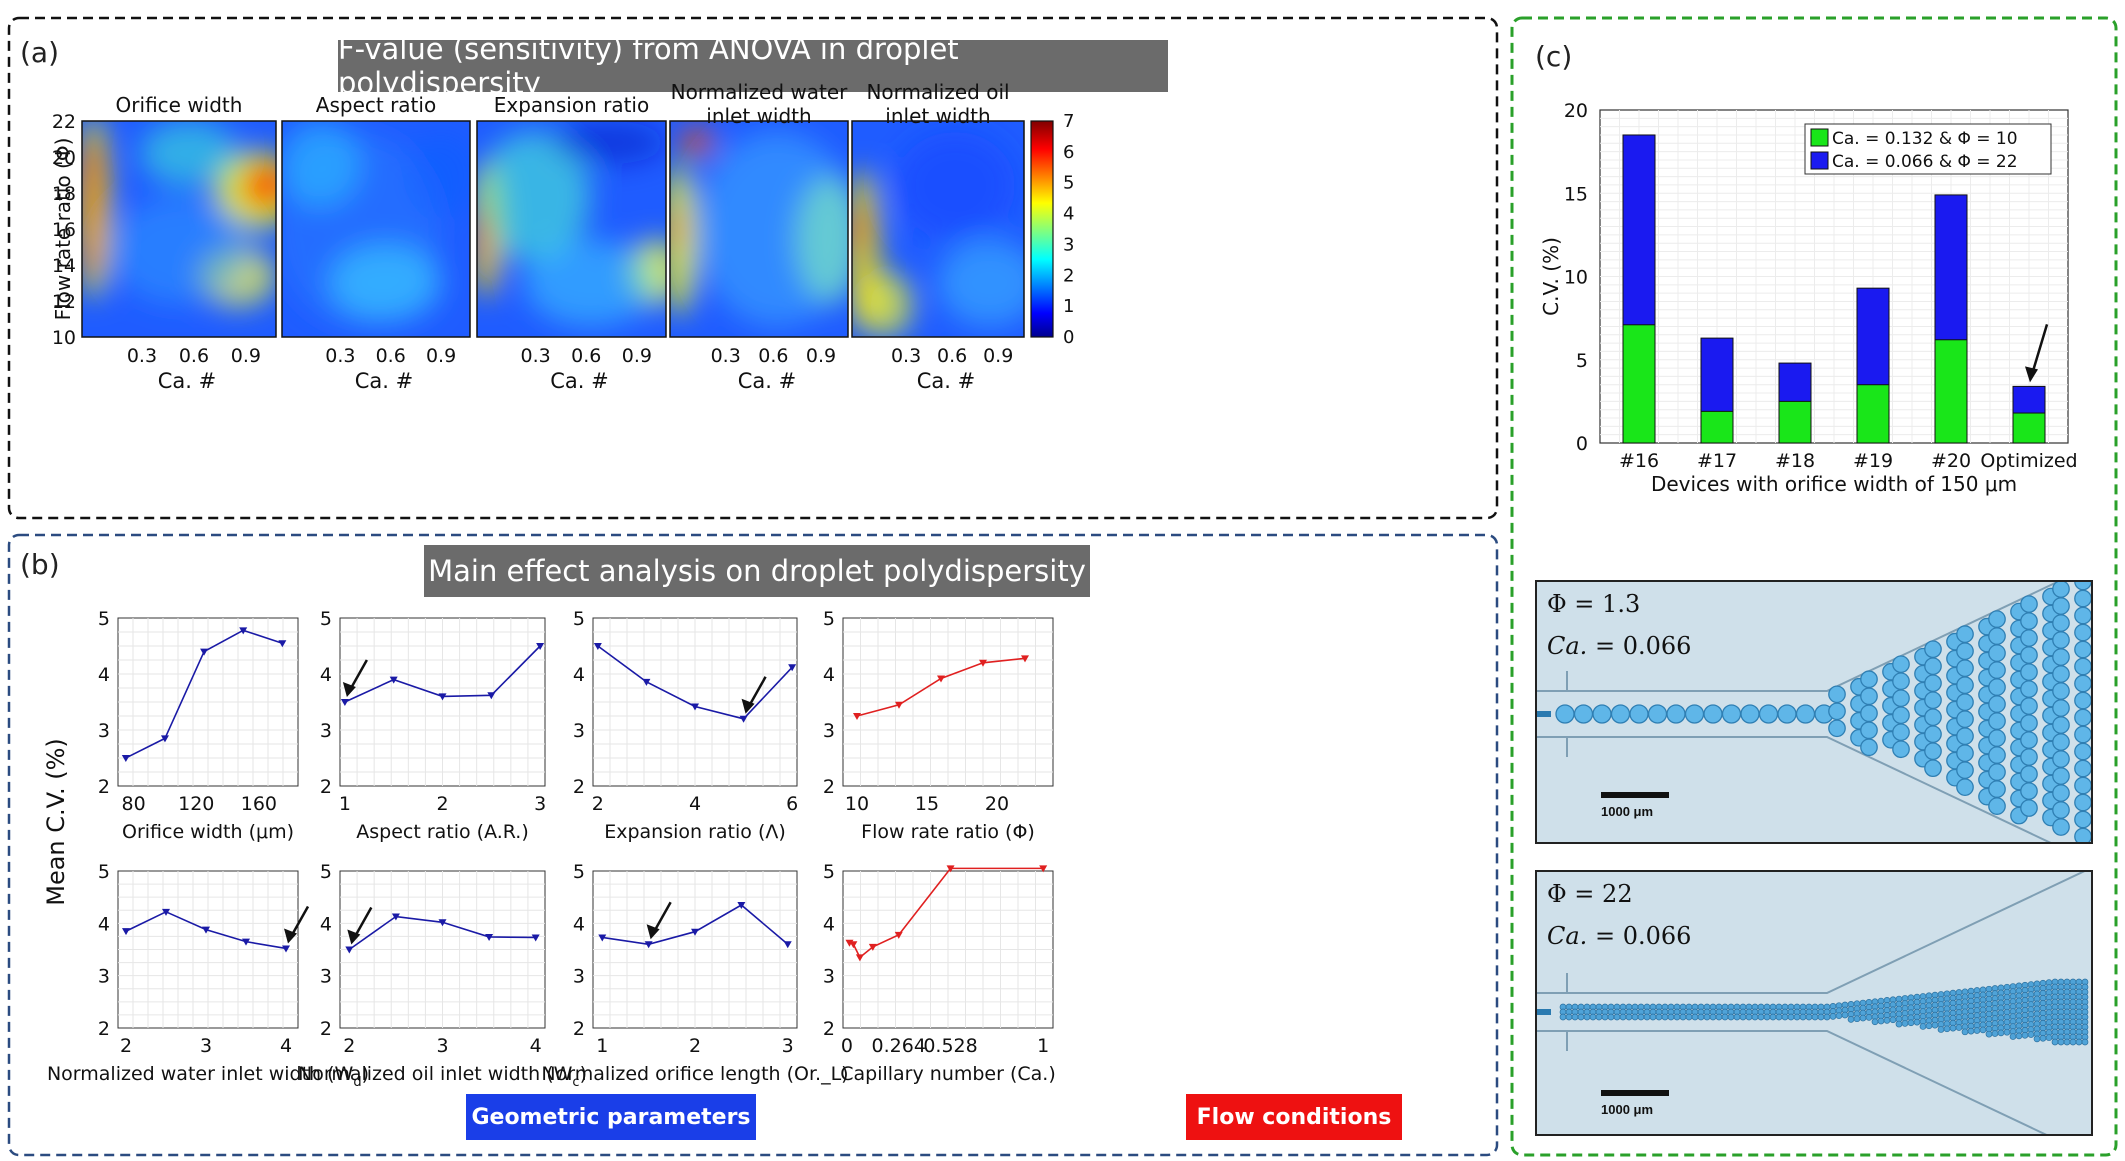 Image resolution: width=2125 pixels, height=1161 pixels. Describe the element at coordinates (1068, 121) in the screenshot. I see `colorbar-tick: 7` at that location.